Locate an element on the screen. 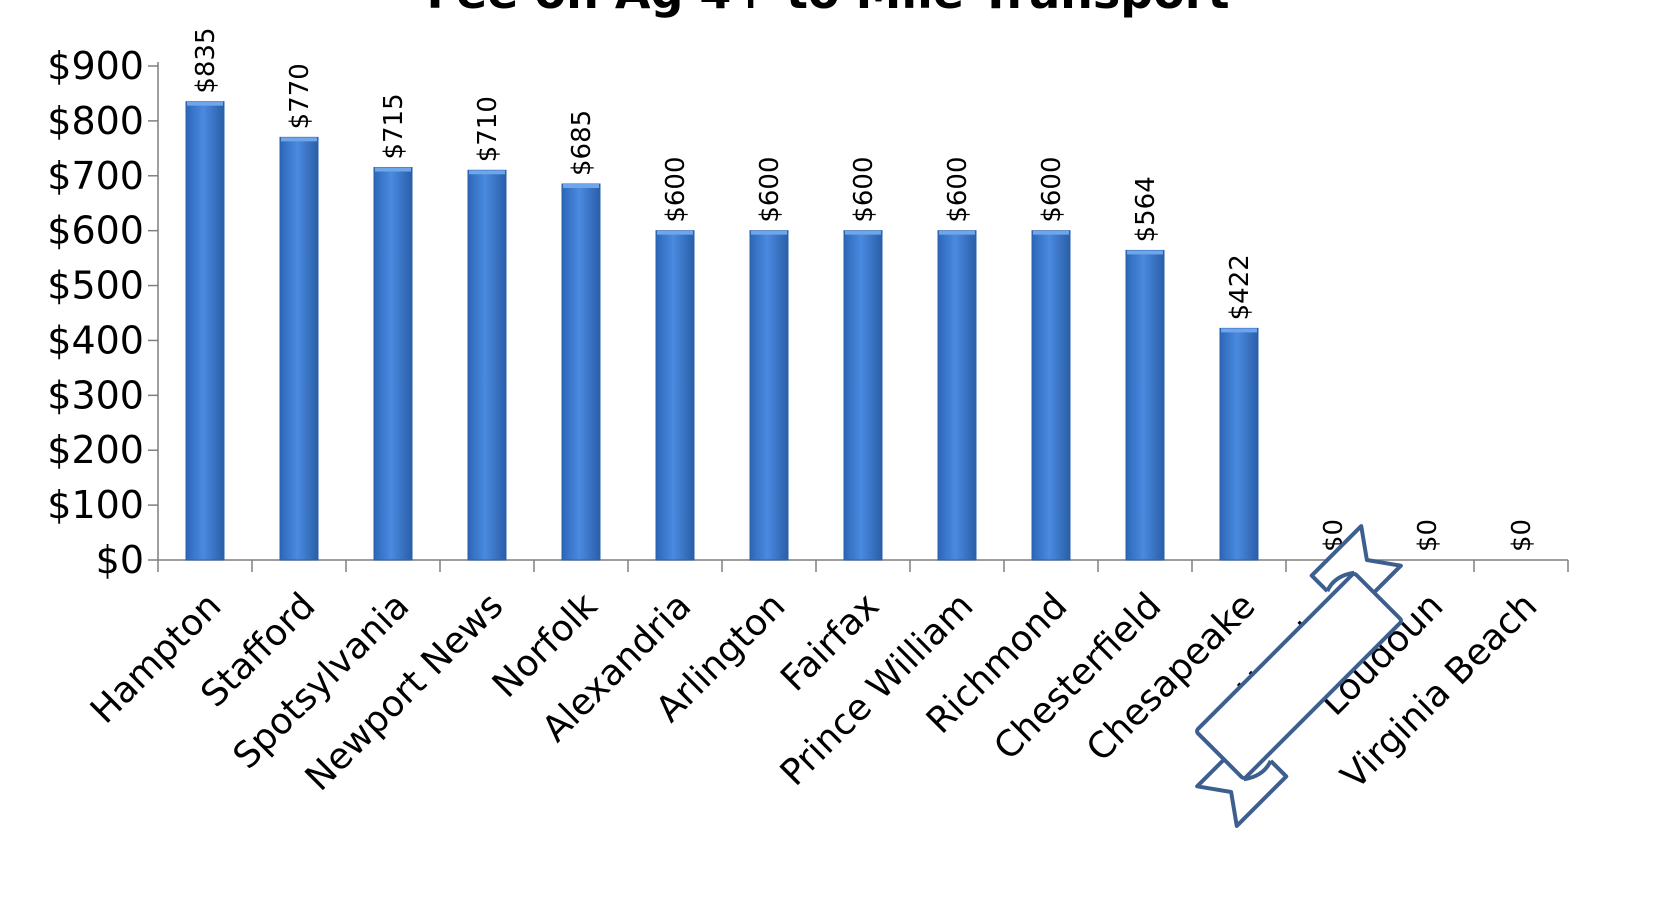  y-axis: $0 $100 $200 $300 $400 $500 $600 $700 $800 $900 is located at coordinates (103, 313).